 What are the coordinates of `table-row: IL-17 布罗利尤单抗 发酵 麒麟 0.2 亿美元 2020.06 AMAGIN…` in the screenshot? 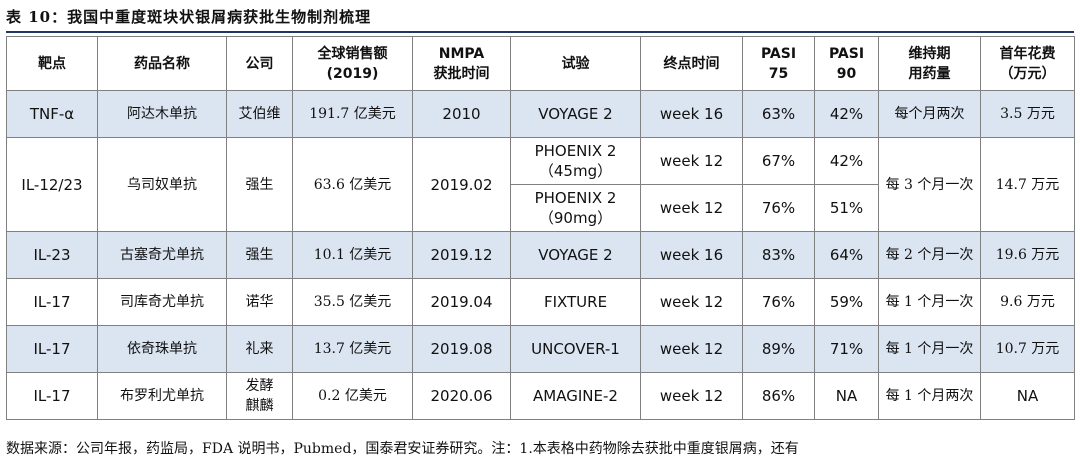 It's located at (540, 396).